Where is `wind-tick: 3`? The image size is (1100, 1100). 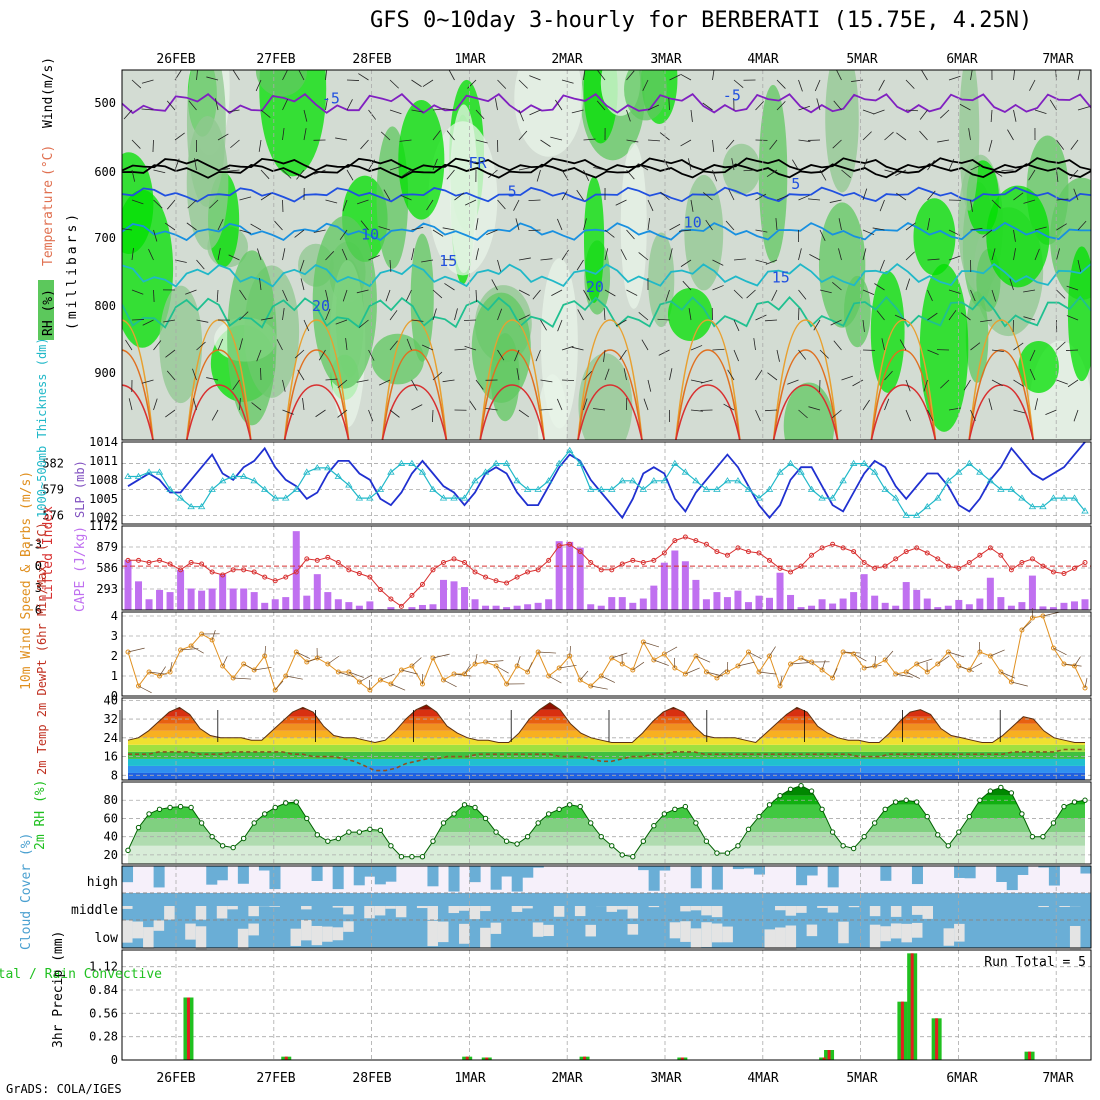 wind-tick: 3 is located at coordinates (114, 636).